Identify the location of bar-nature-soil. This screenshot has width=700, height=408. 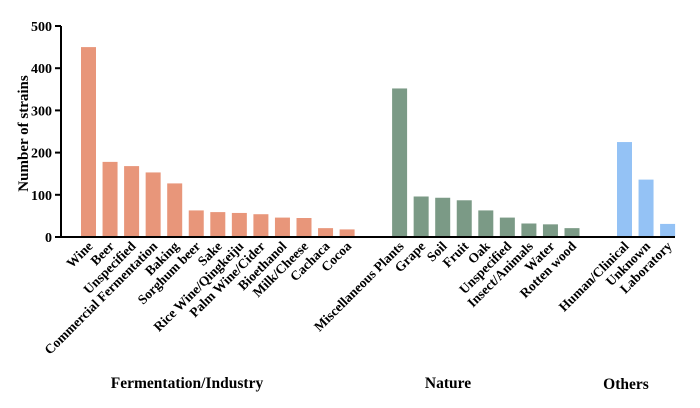
(443, 217).